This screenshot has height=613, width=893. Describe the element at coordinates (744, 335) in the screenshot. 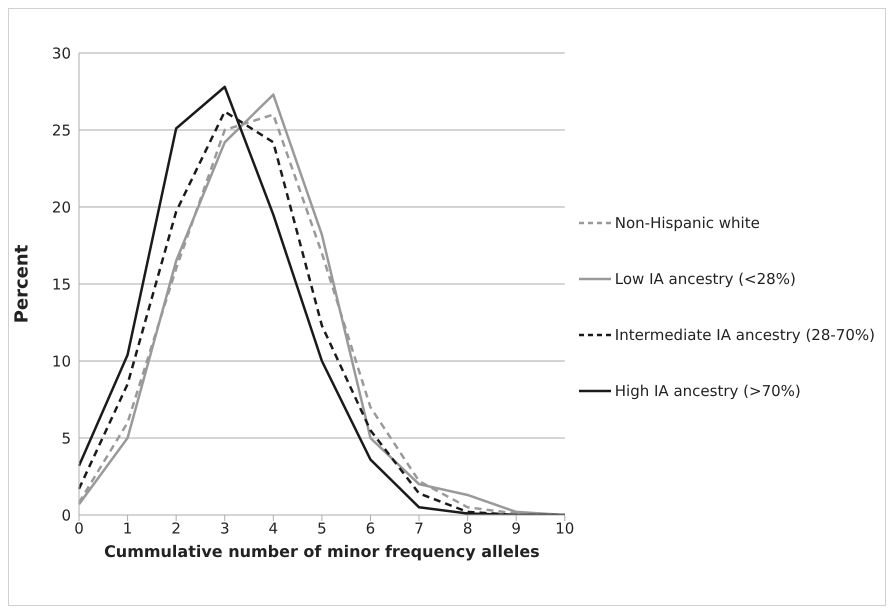

I see `legend-label: Intermediate IA ancestry (28-70%)` at that location.